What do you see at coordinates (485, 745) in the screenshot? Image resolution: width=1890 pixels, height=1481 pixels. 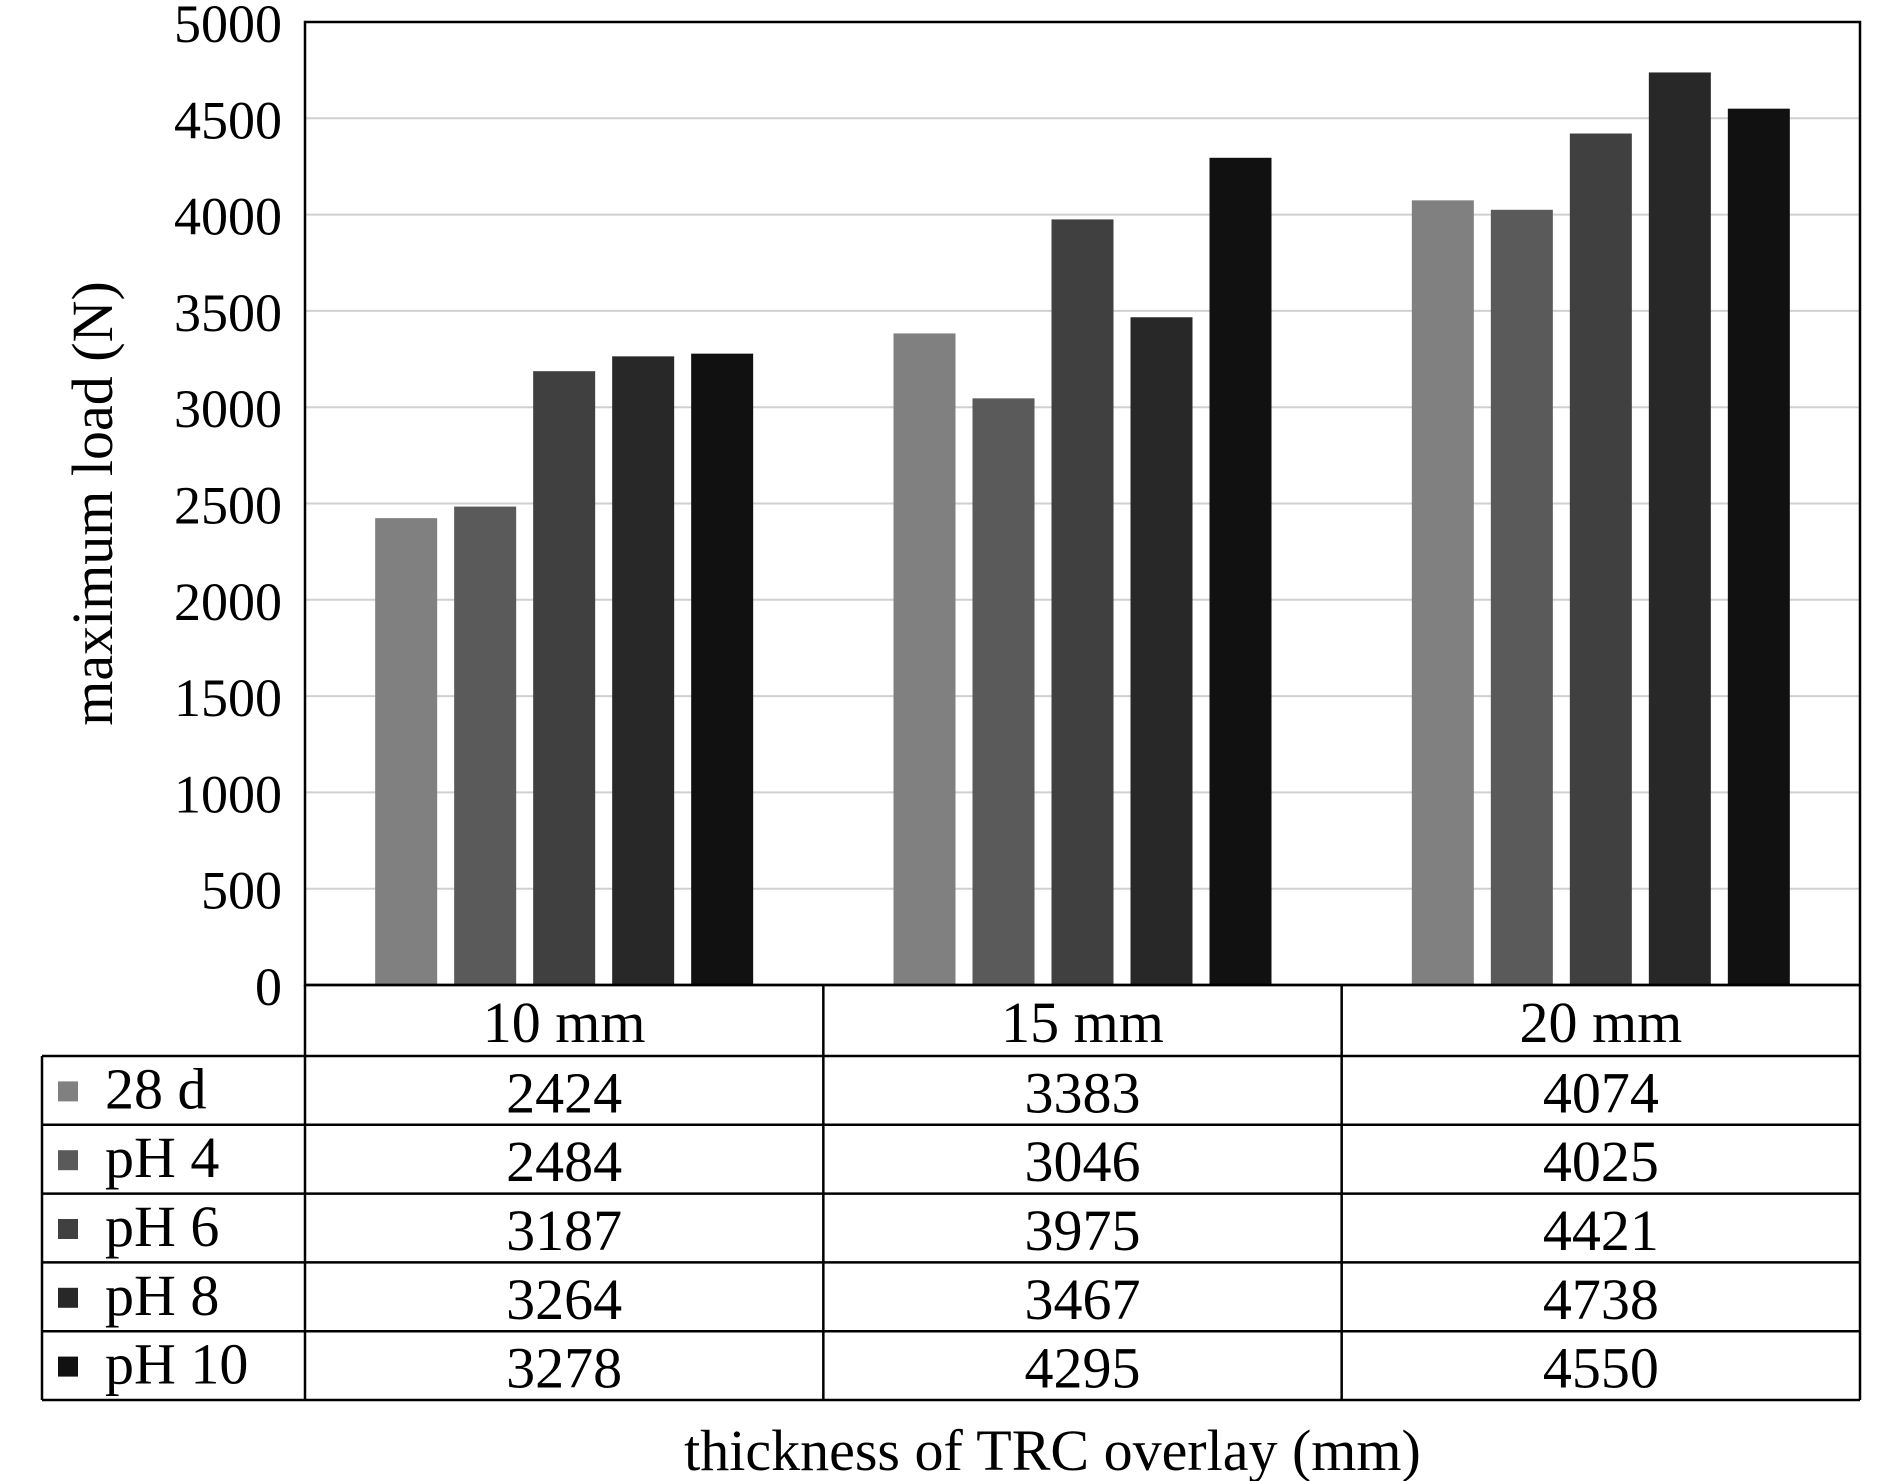 I see `bar-ph-4-10-mm` at bounding box center [485, 745].